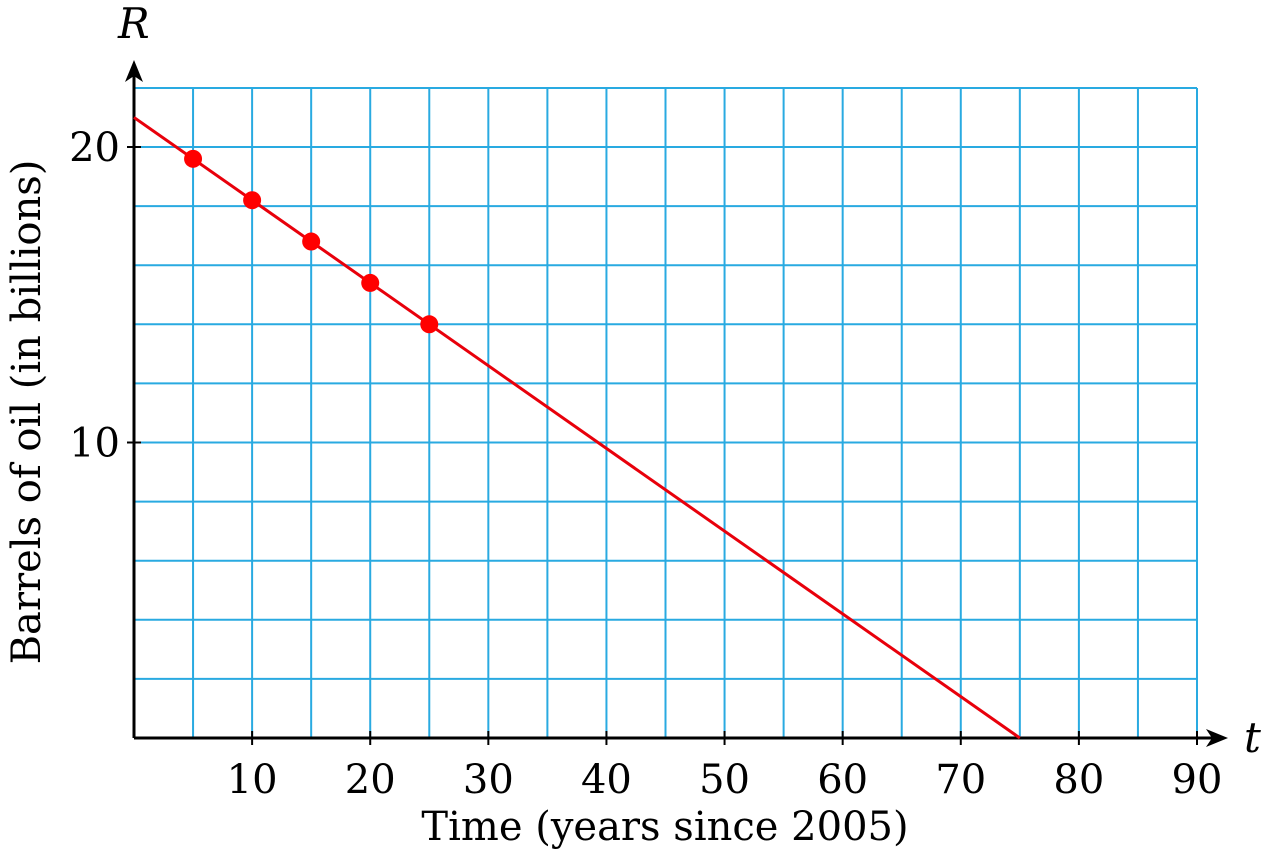 Image resolution: width=1263 pixels, height=854 pixels. I want to click on x-axis-arrow, so click(1217, 738).